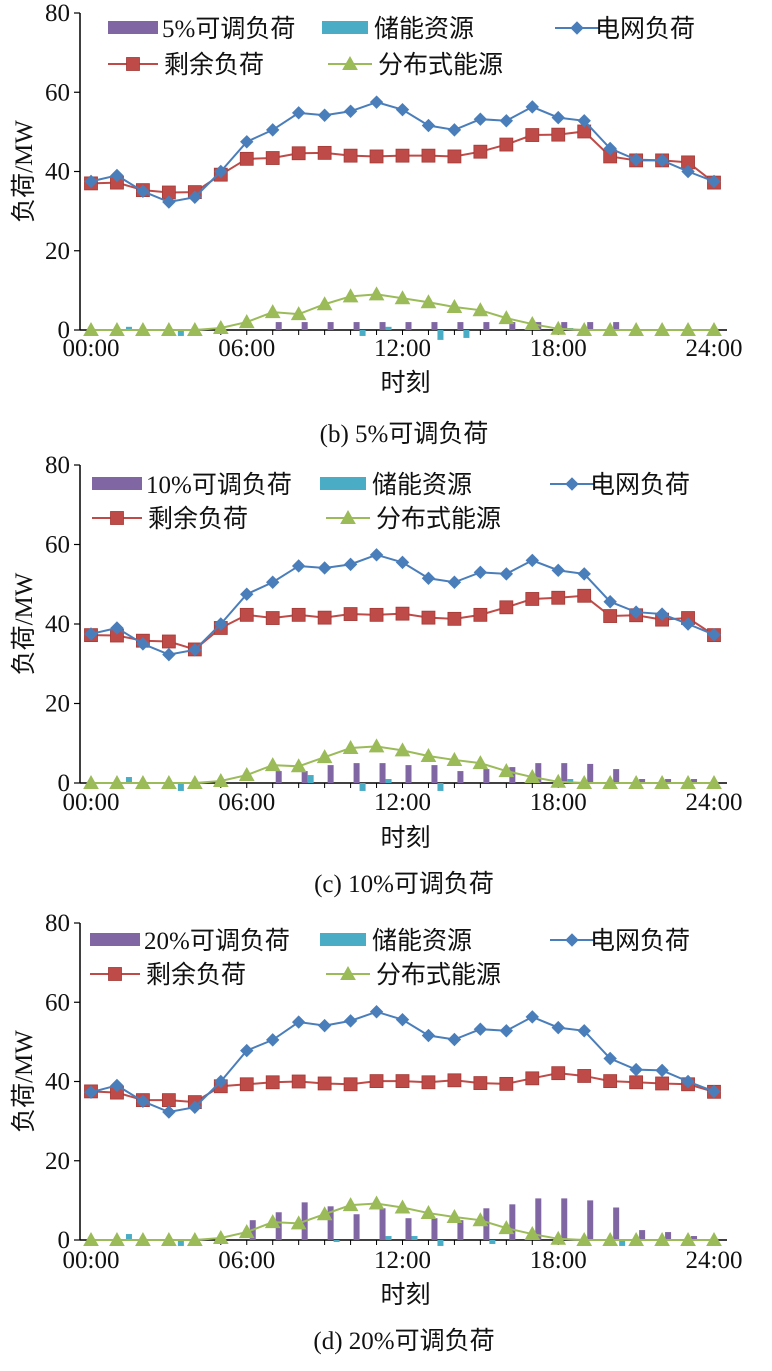 Image resolution: width=772 pixels, height=1371 pixels. I want to click on legend-marker-distributed, so click(348, 516).